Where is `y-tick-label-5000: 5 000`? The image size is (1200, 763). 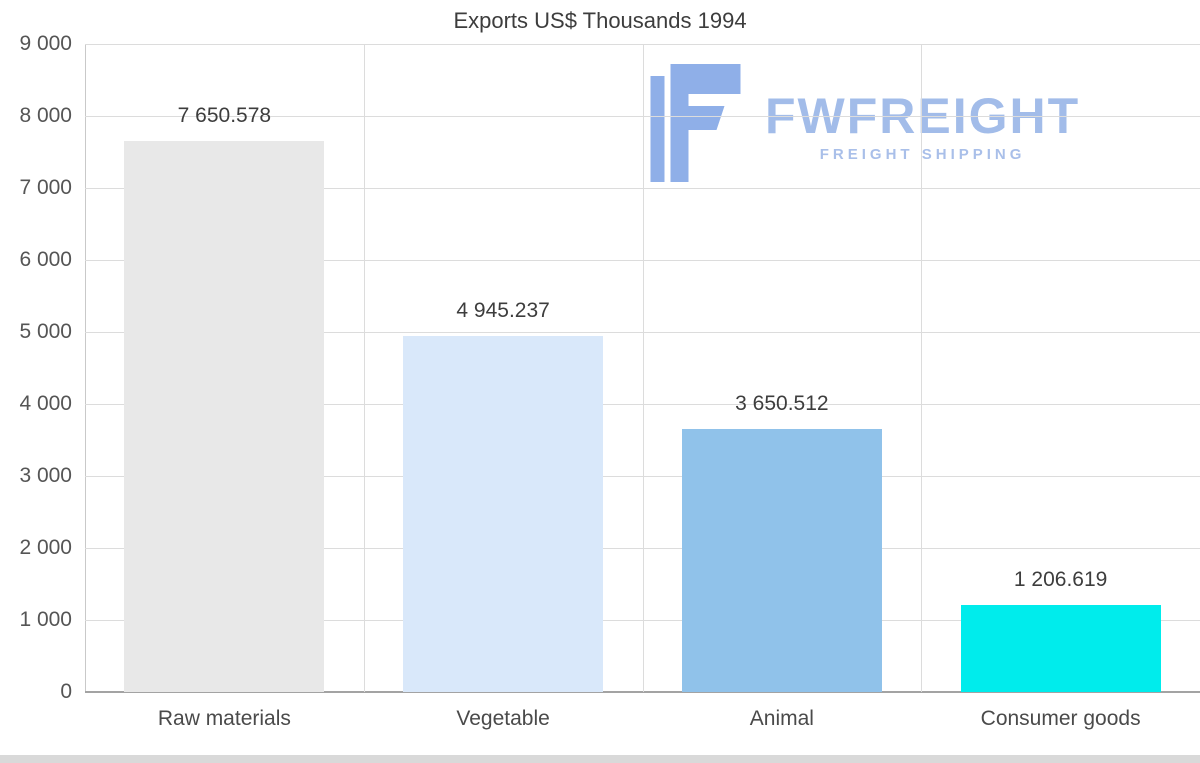
y-tick-label-5000: 5 000 is located at coordinates (45, 331).